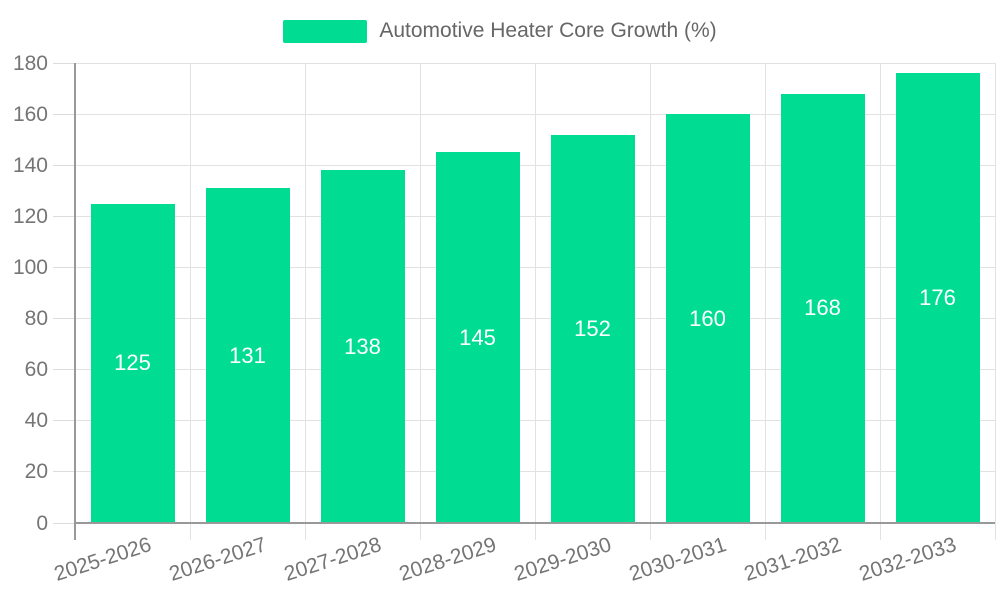 Image resolution: width=1000 pixels, height=600 pixels. Describe the element at coordinates (36, 472) in the screenshot. I see `y-axis-tick-label: 20` at that location.